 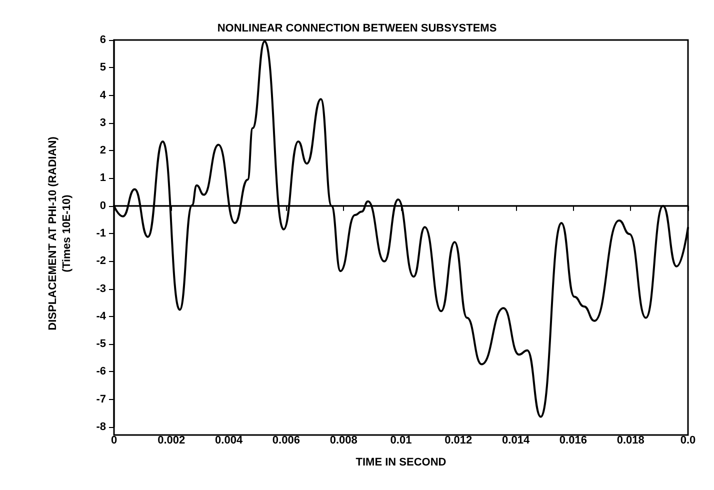 What do you see at coordinates (101, 234) in the screenshot?
I see `y-tick-label: -1` at bounding box center [101, 234].